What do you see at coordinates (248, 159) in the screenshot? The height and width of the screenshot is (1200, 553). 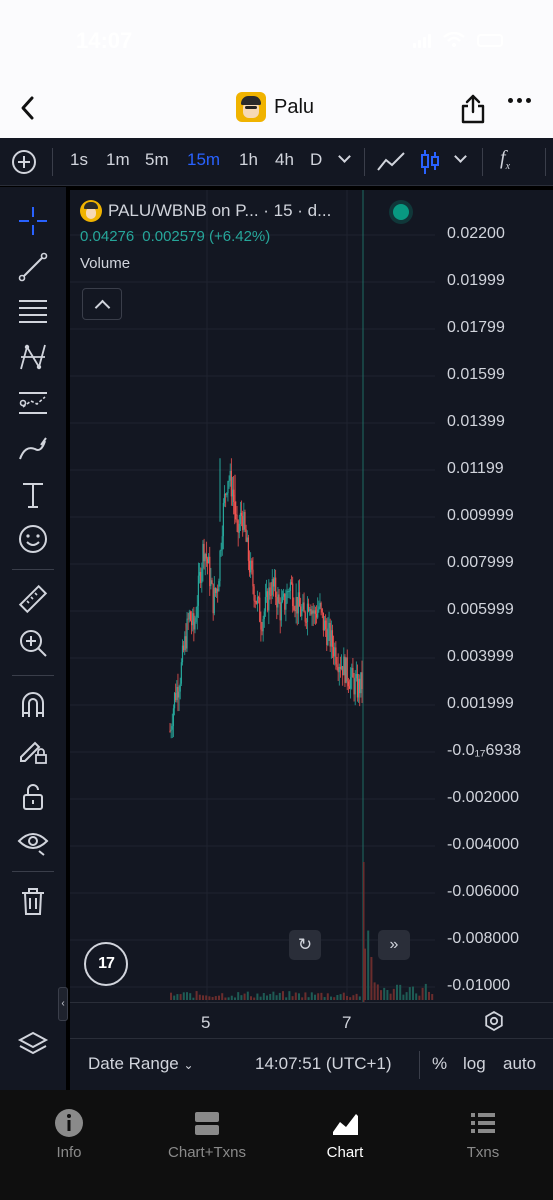 I see `interval-1h: 1h` at bounding box center [248, 159].